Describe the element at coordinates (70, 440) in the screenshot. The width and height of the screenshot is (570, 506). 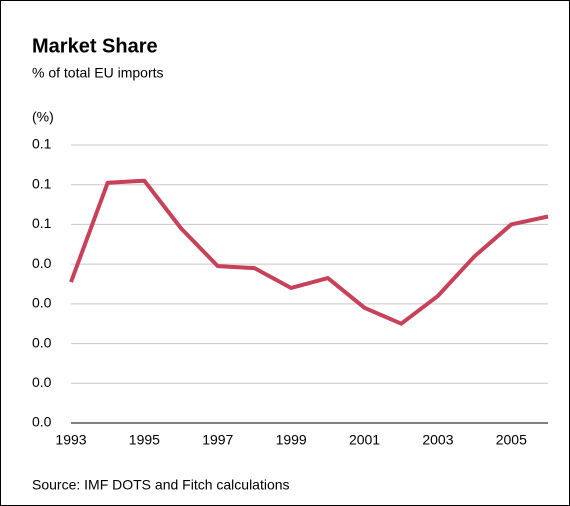
I see `x-tick-label: 1993` at that location.